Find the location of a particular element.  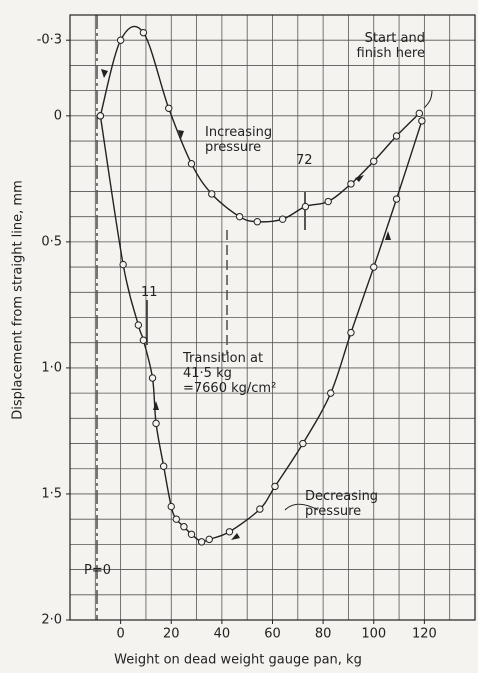

y-tick-label: 0 is located at coordinates (58, 115).